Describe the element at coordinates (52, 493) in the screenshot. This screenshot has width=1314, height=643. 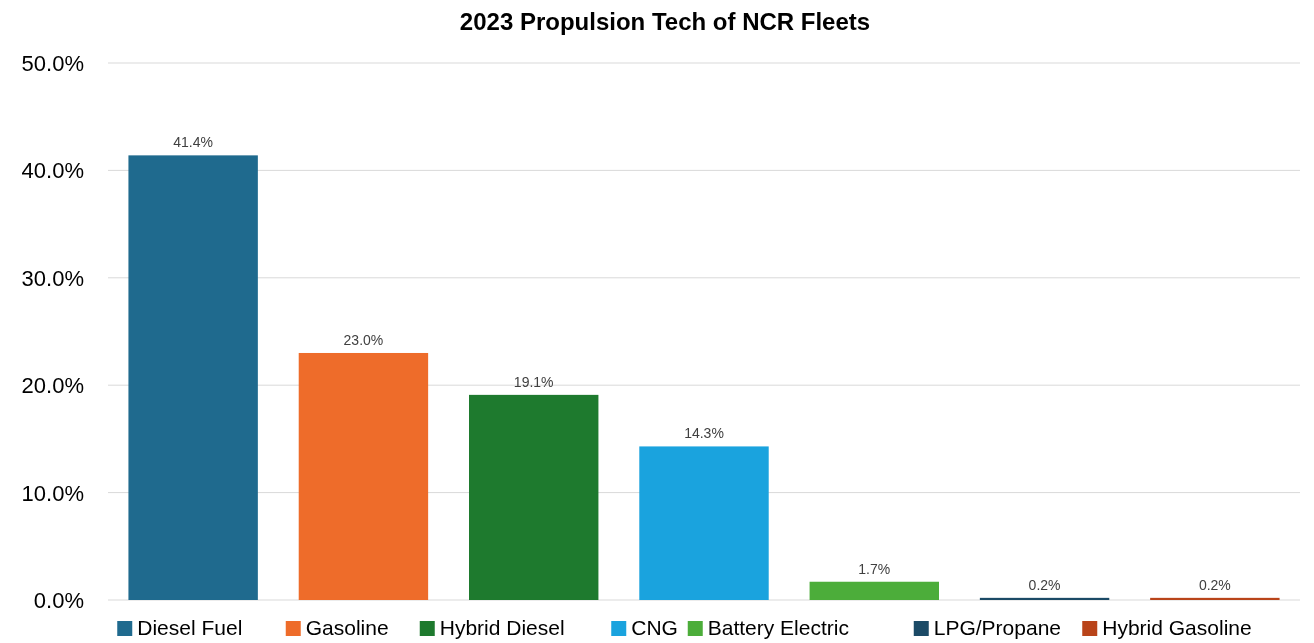
I see `y-tick-label: 10.0%` at that location.